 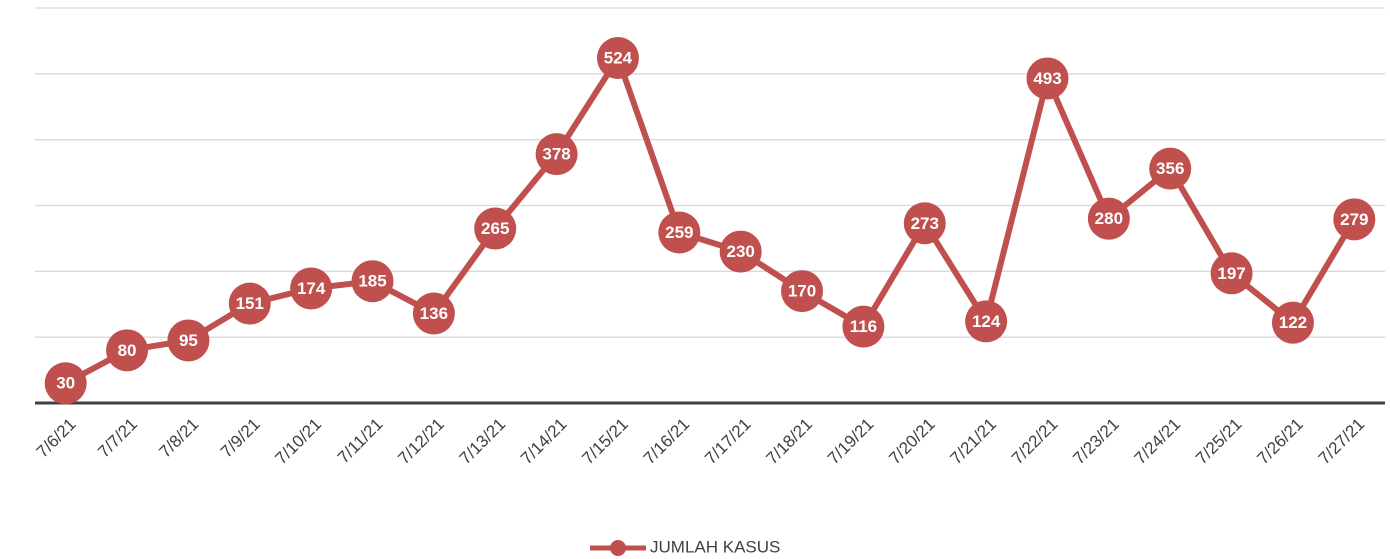 I want to click on value-label: 122, so click(x=1293, y=322).